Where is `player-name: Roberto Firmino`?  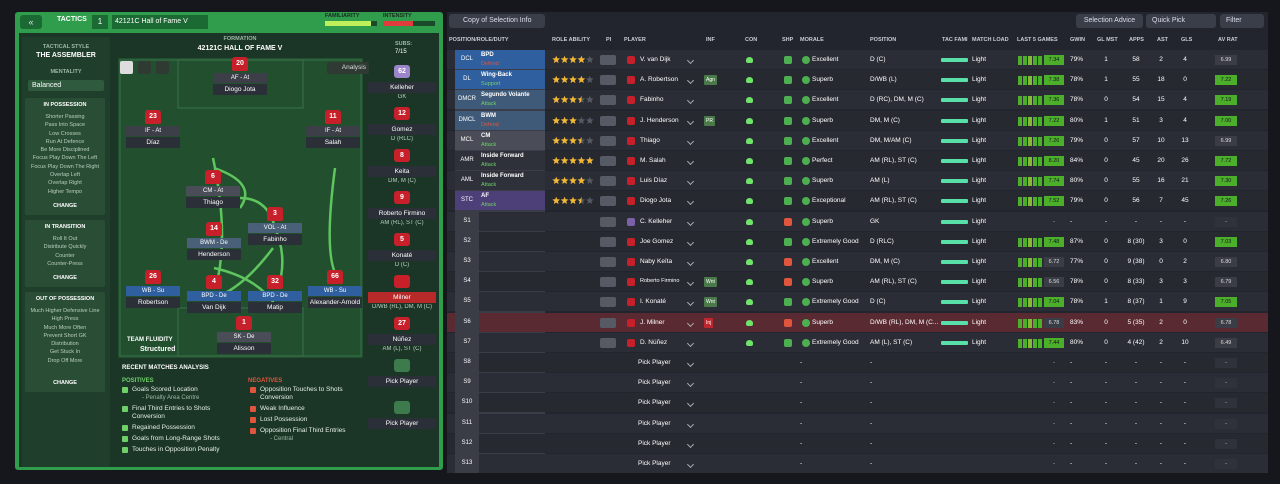 player-name: Roberto Firmino is located at coordinates (660, 281).